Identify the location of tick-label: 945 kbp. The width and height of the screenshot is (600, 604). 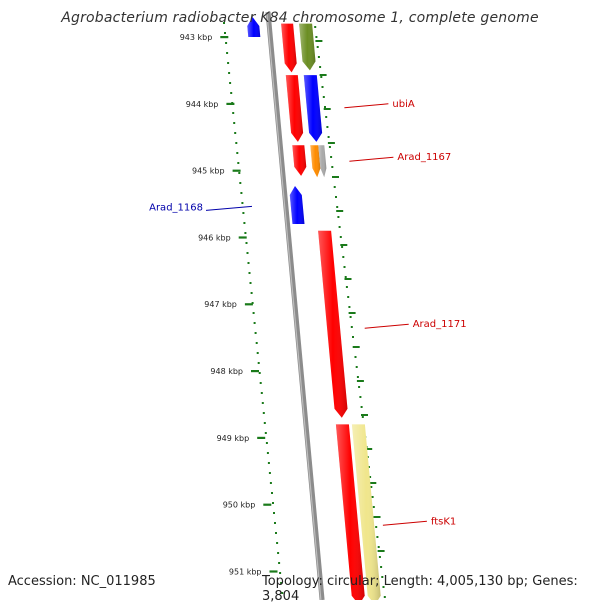
(208, 171).